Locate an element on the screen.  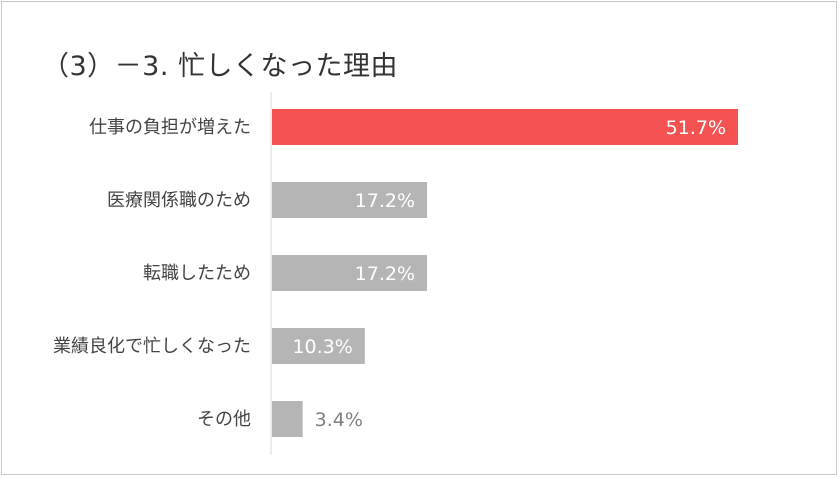
data-label: 51.7% is located at coordinates (696, 128).